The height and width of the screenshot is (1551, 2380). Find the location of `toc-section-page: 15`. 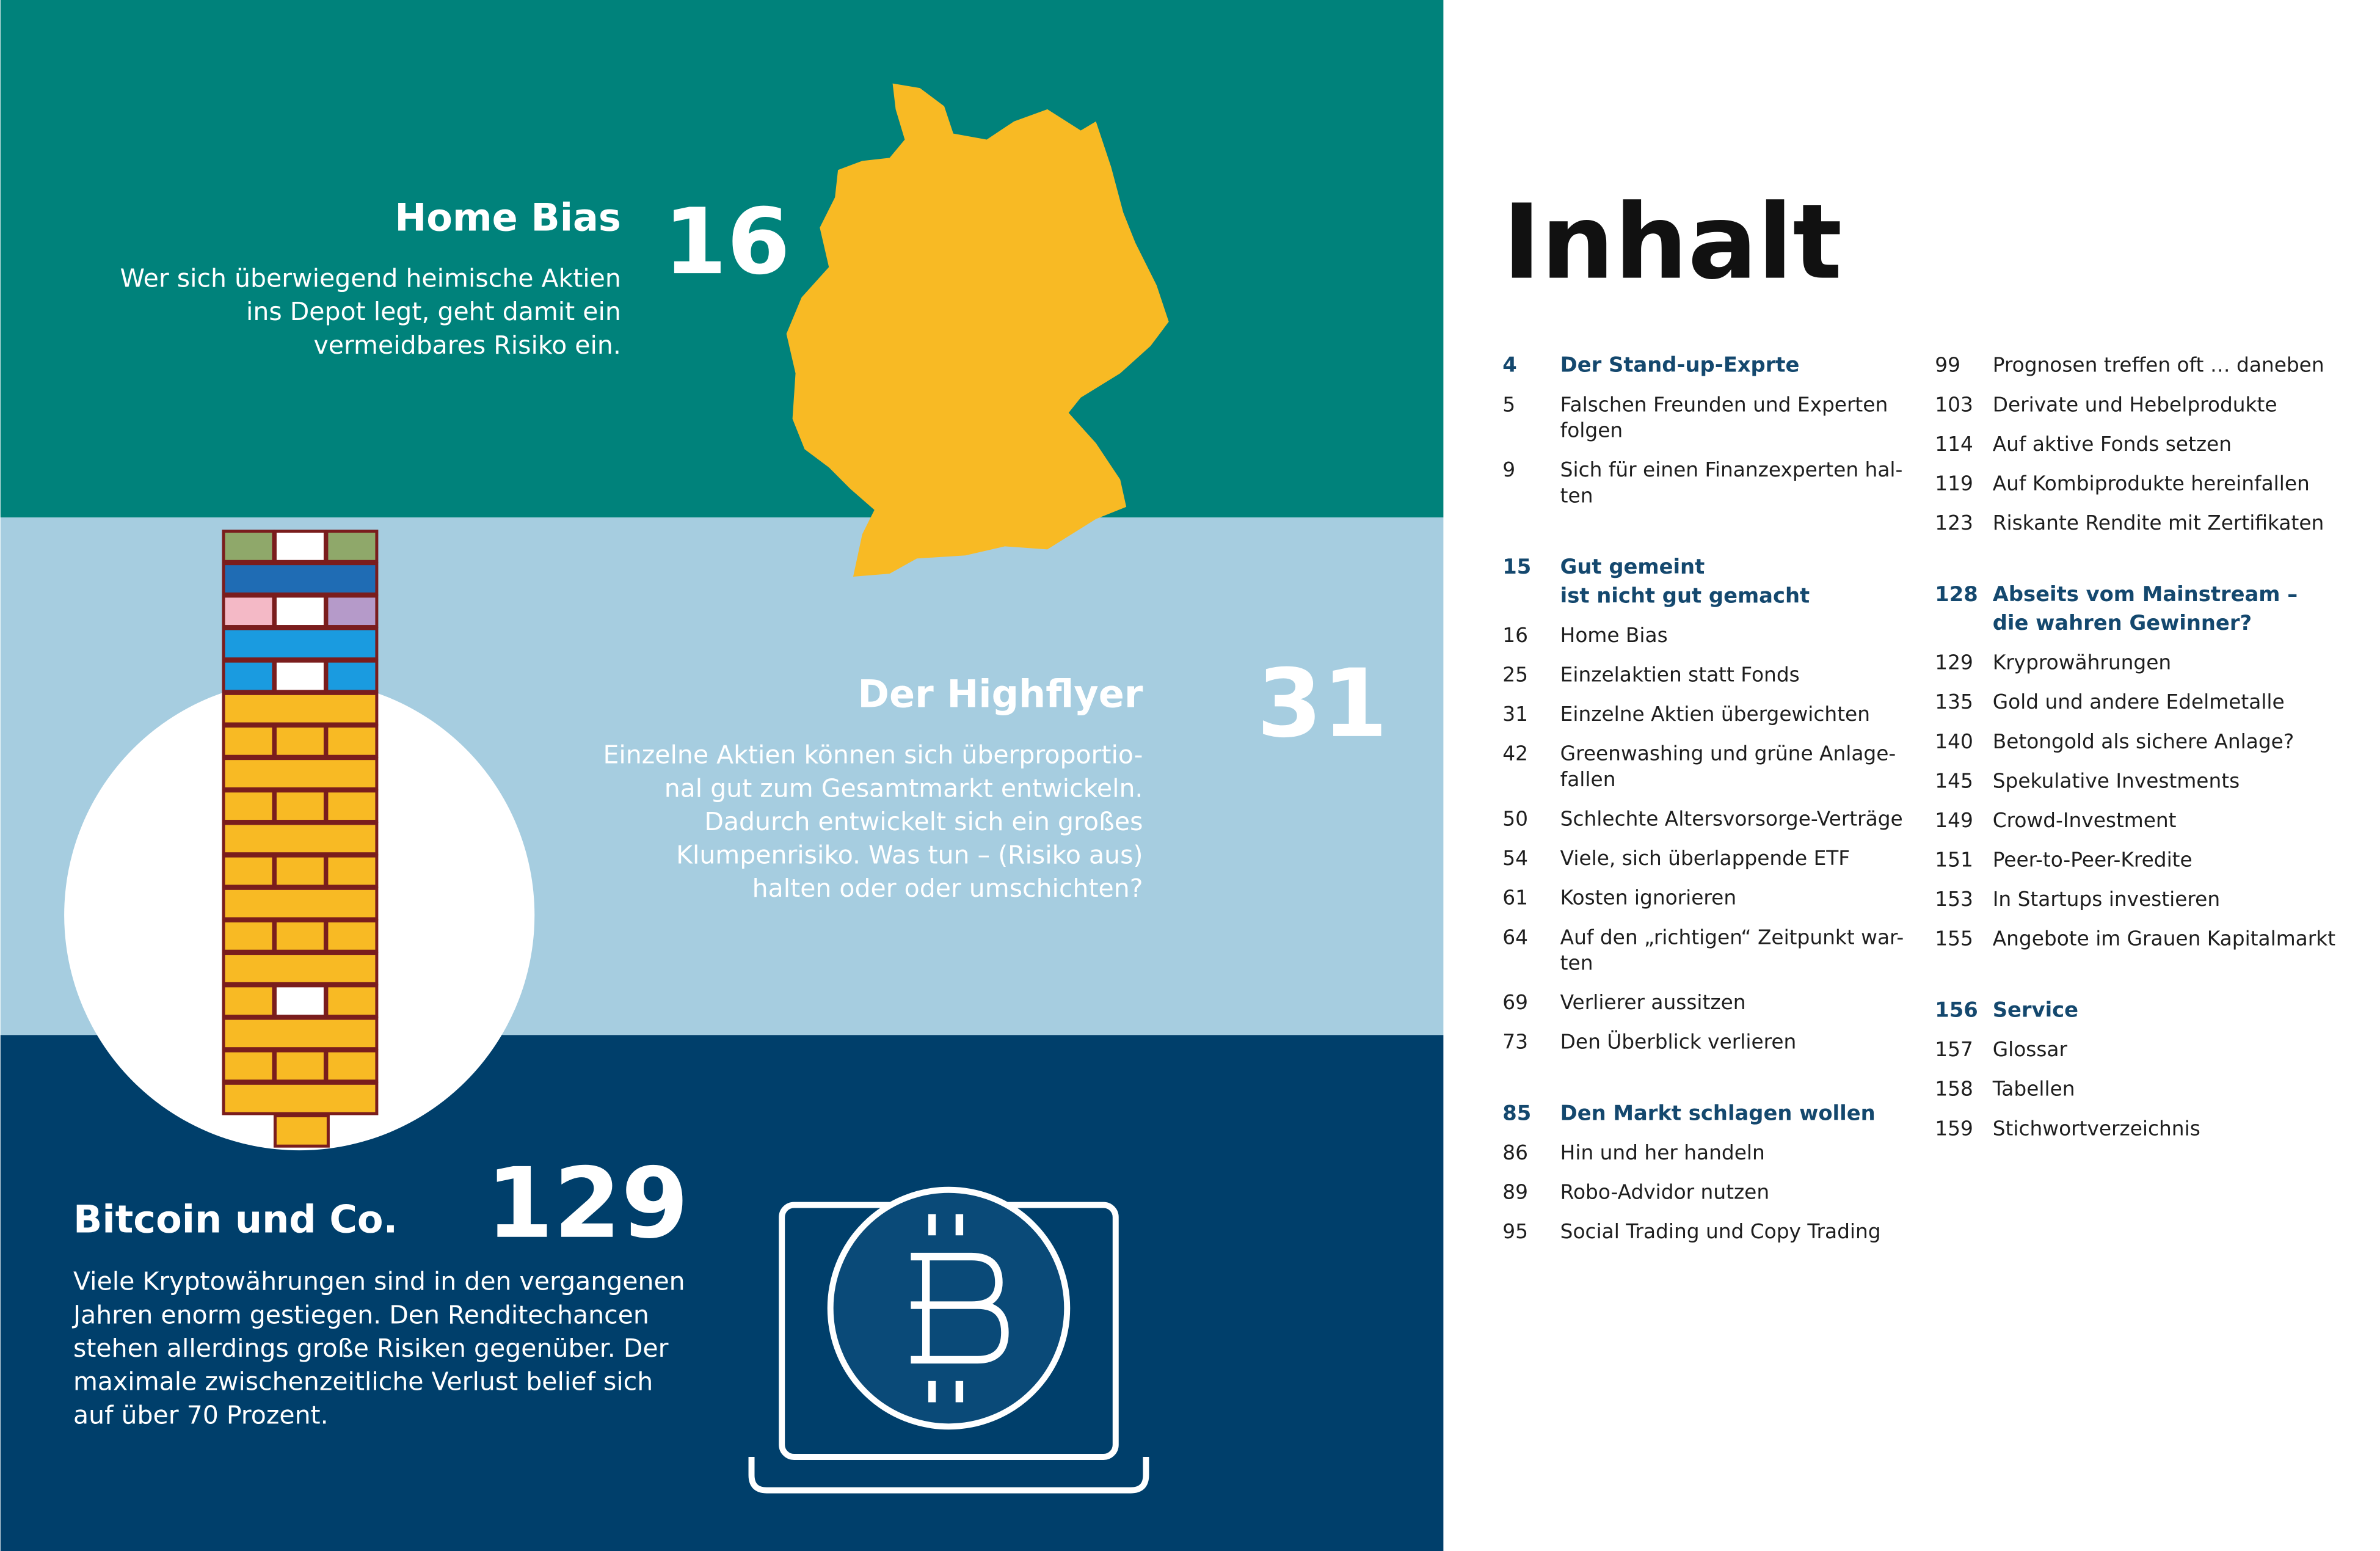

toc-section-page: 15 is located at coordinates (1516, 566).